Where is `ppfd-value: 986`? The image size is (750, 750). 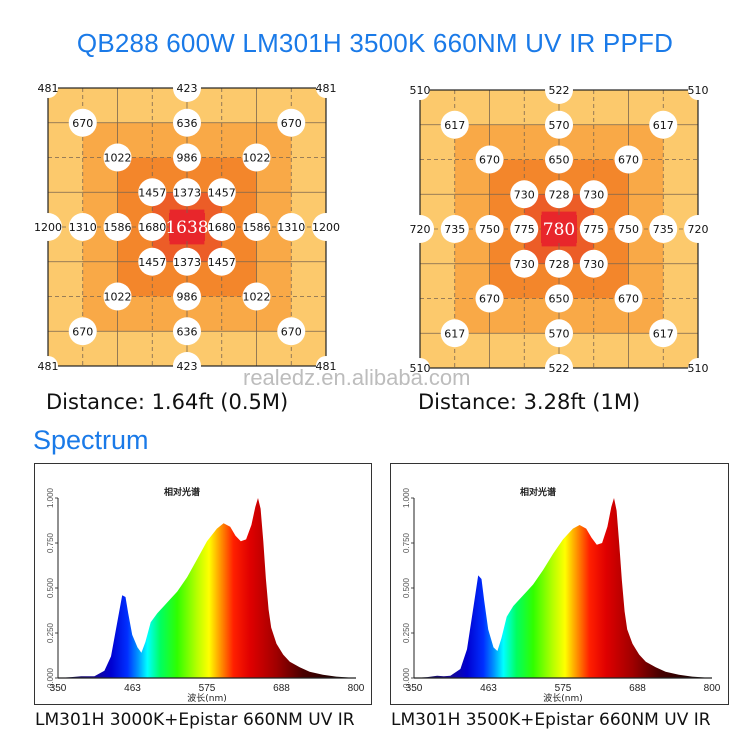 ppfd-value: 986 is located at coordinates (187, 297).